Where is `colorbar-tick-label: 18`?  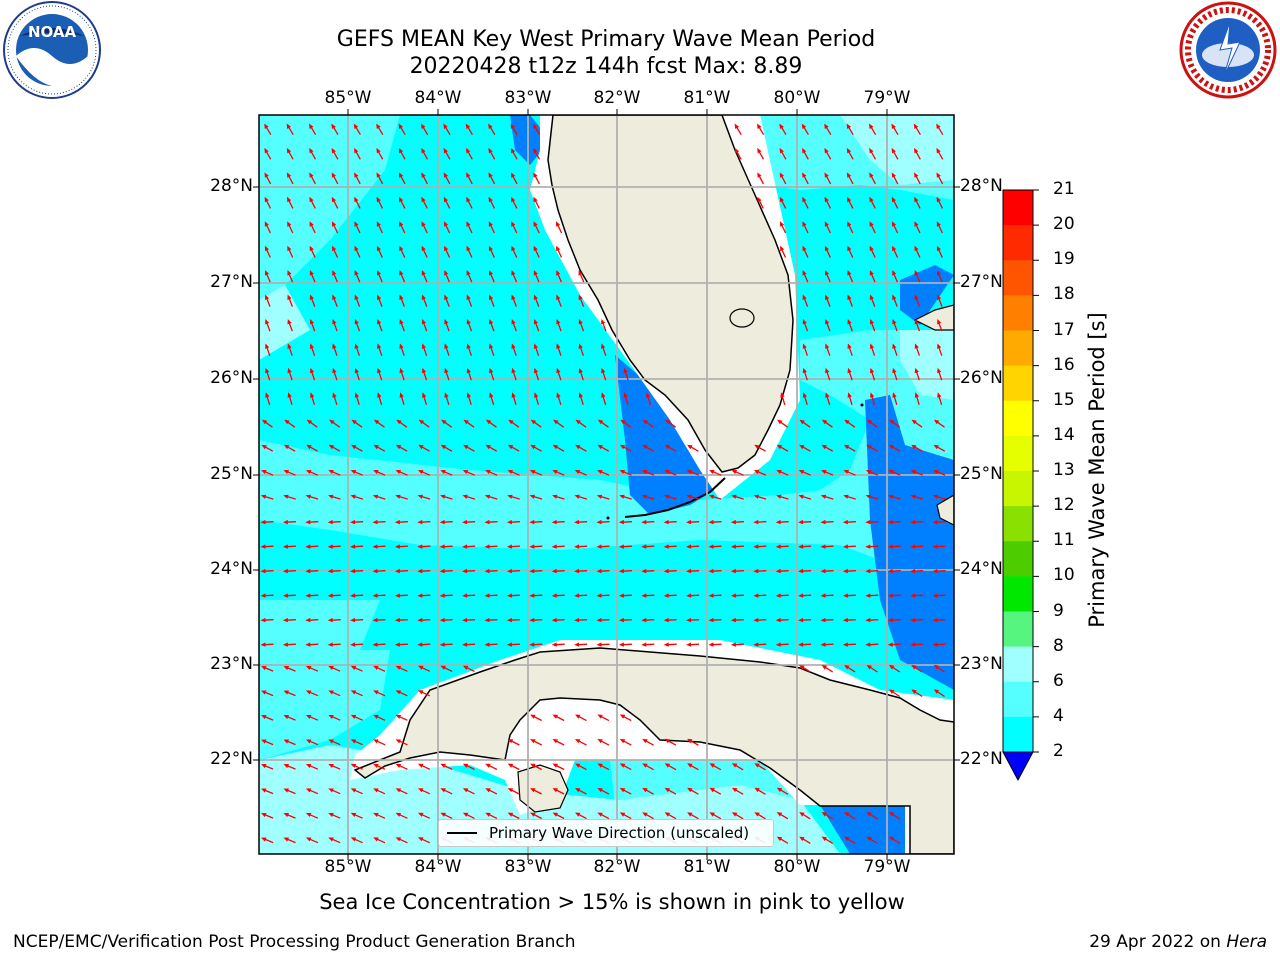 colorbar-tick-label: 18 is located at coordinates (1064, 294).